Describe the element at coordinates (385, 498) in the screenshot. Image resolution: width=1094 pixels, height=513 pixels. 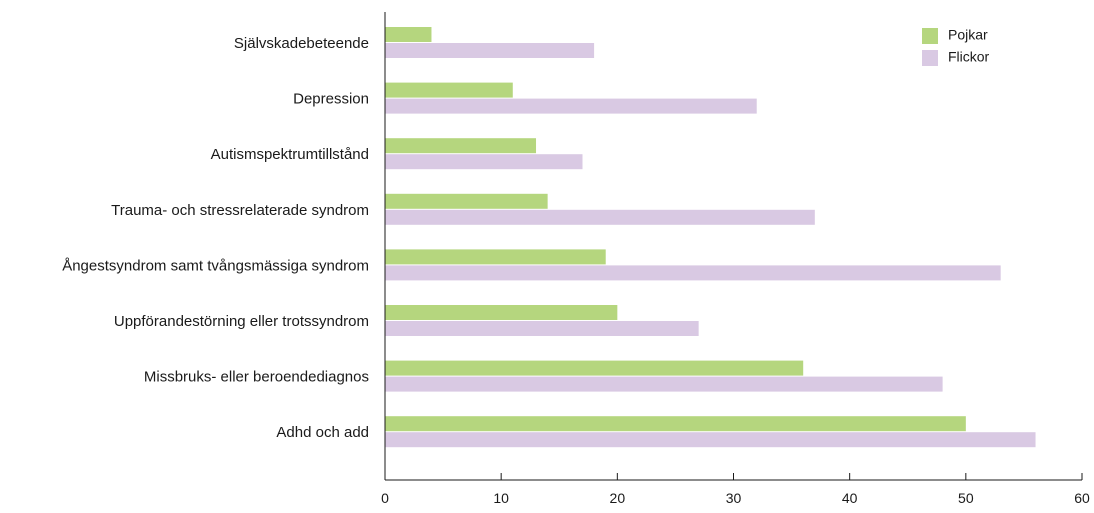
I see `x-tick-label: 0` at that location.